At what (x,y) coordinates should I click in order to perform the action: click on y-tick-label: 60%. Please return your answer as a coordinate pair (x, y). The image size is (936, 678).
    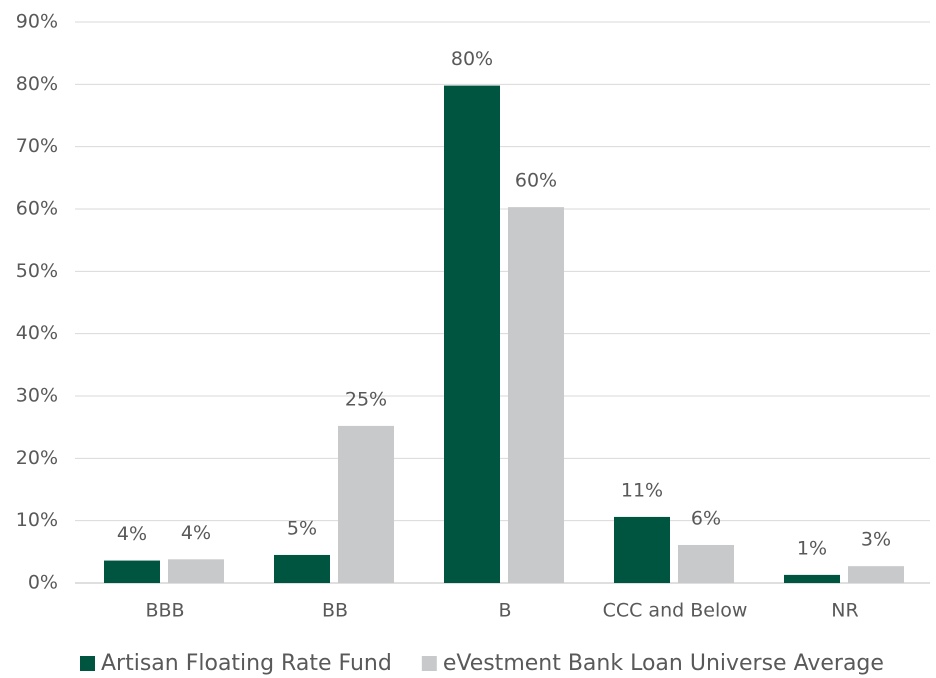
    Looking at the image, I should click on (37, 209).